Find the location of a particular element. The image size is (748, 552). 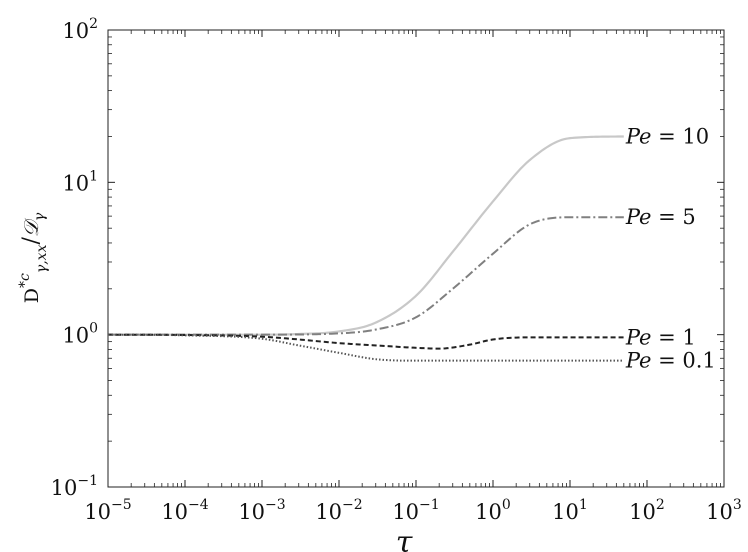

x-tick-label: 10⁻⁴ is located at coordinates (184, 510).